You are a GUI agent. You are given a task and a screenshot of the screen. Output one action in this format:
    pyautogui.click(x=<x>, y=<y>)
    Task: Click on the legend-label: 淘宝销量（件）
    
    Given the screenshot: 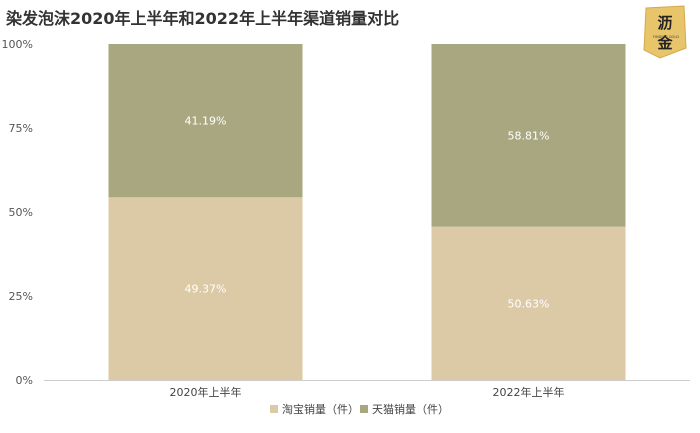 What is the action you would take?
    pyautogui.click(x=320, y=409)
    